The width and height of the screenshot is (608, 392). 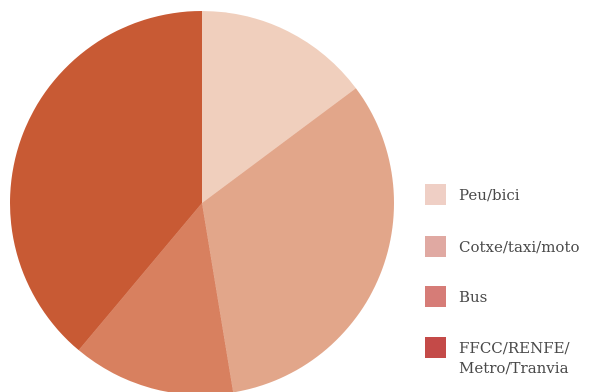 I want to click on legend-swatch-bus, so click(x=435, y=296).